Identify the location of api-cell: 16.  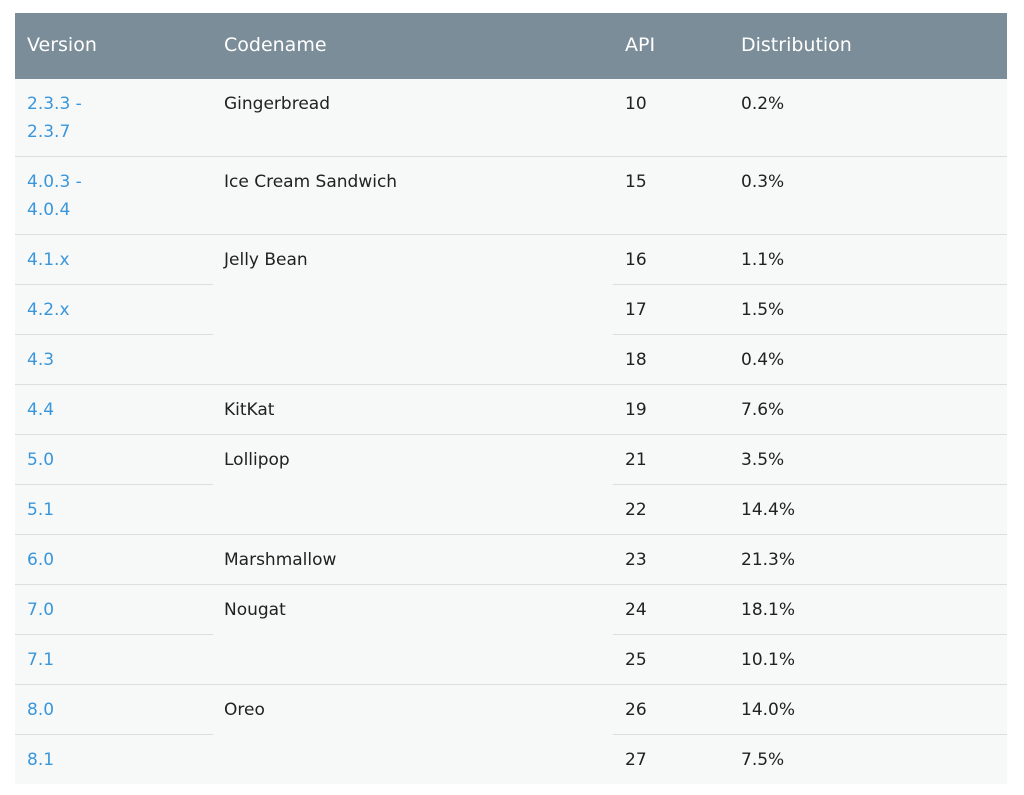
(636, 260).